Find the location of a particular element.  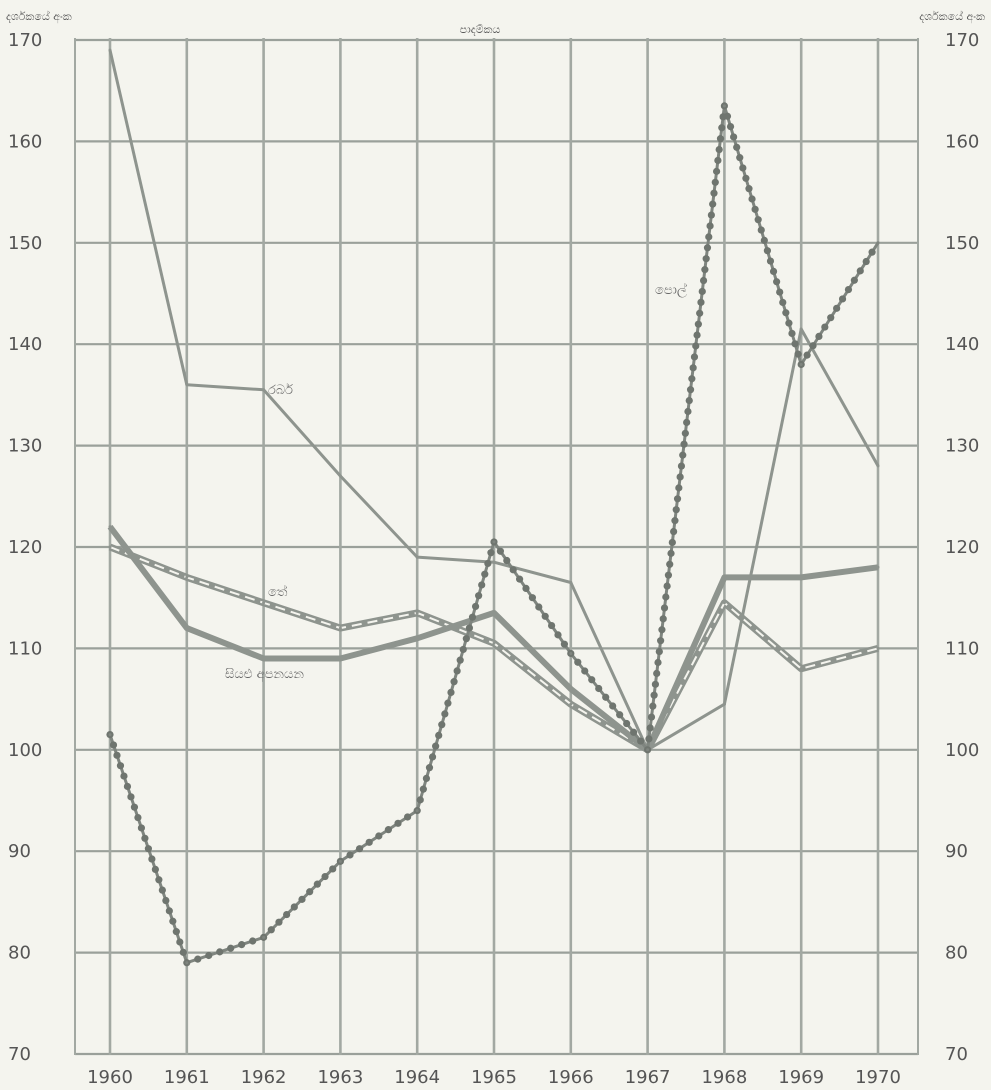

data-point-4-1967 is located at coordinates (648, 750).